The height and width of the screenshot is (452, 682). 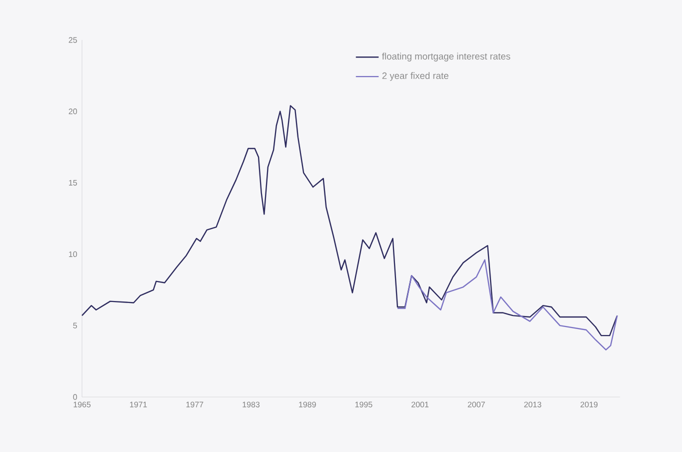 What do you see at coordinates (138, 405) in the screenshot?
I see `x-tick-label: 1971` at bounding box center [138, 405].